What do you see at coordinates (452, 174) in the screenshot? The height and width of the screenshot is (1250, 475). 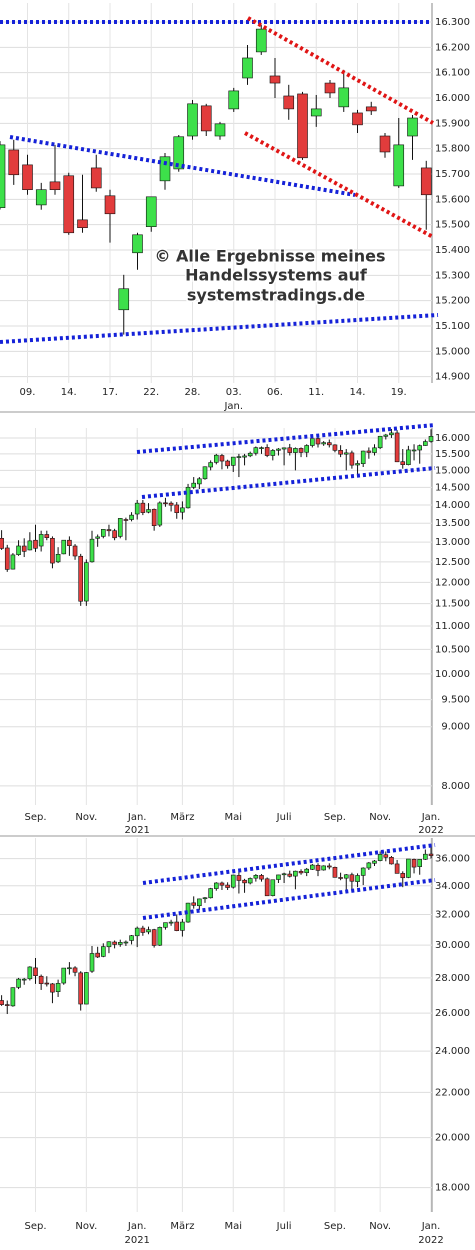 I see `y-tick-label: 15.700` at bounding box center [452, 174].